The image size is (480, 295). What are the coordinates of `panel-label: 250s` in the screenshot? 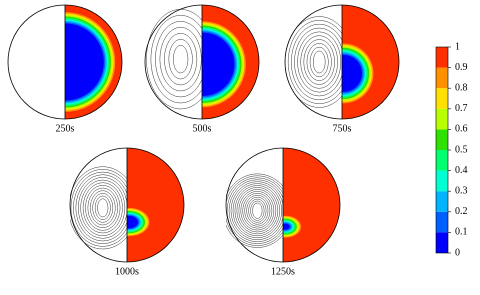 It's located at (65, 128).